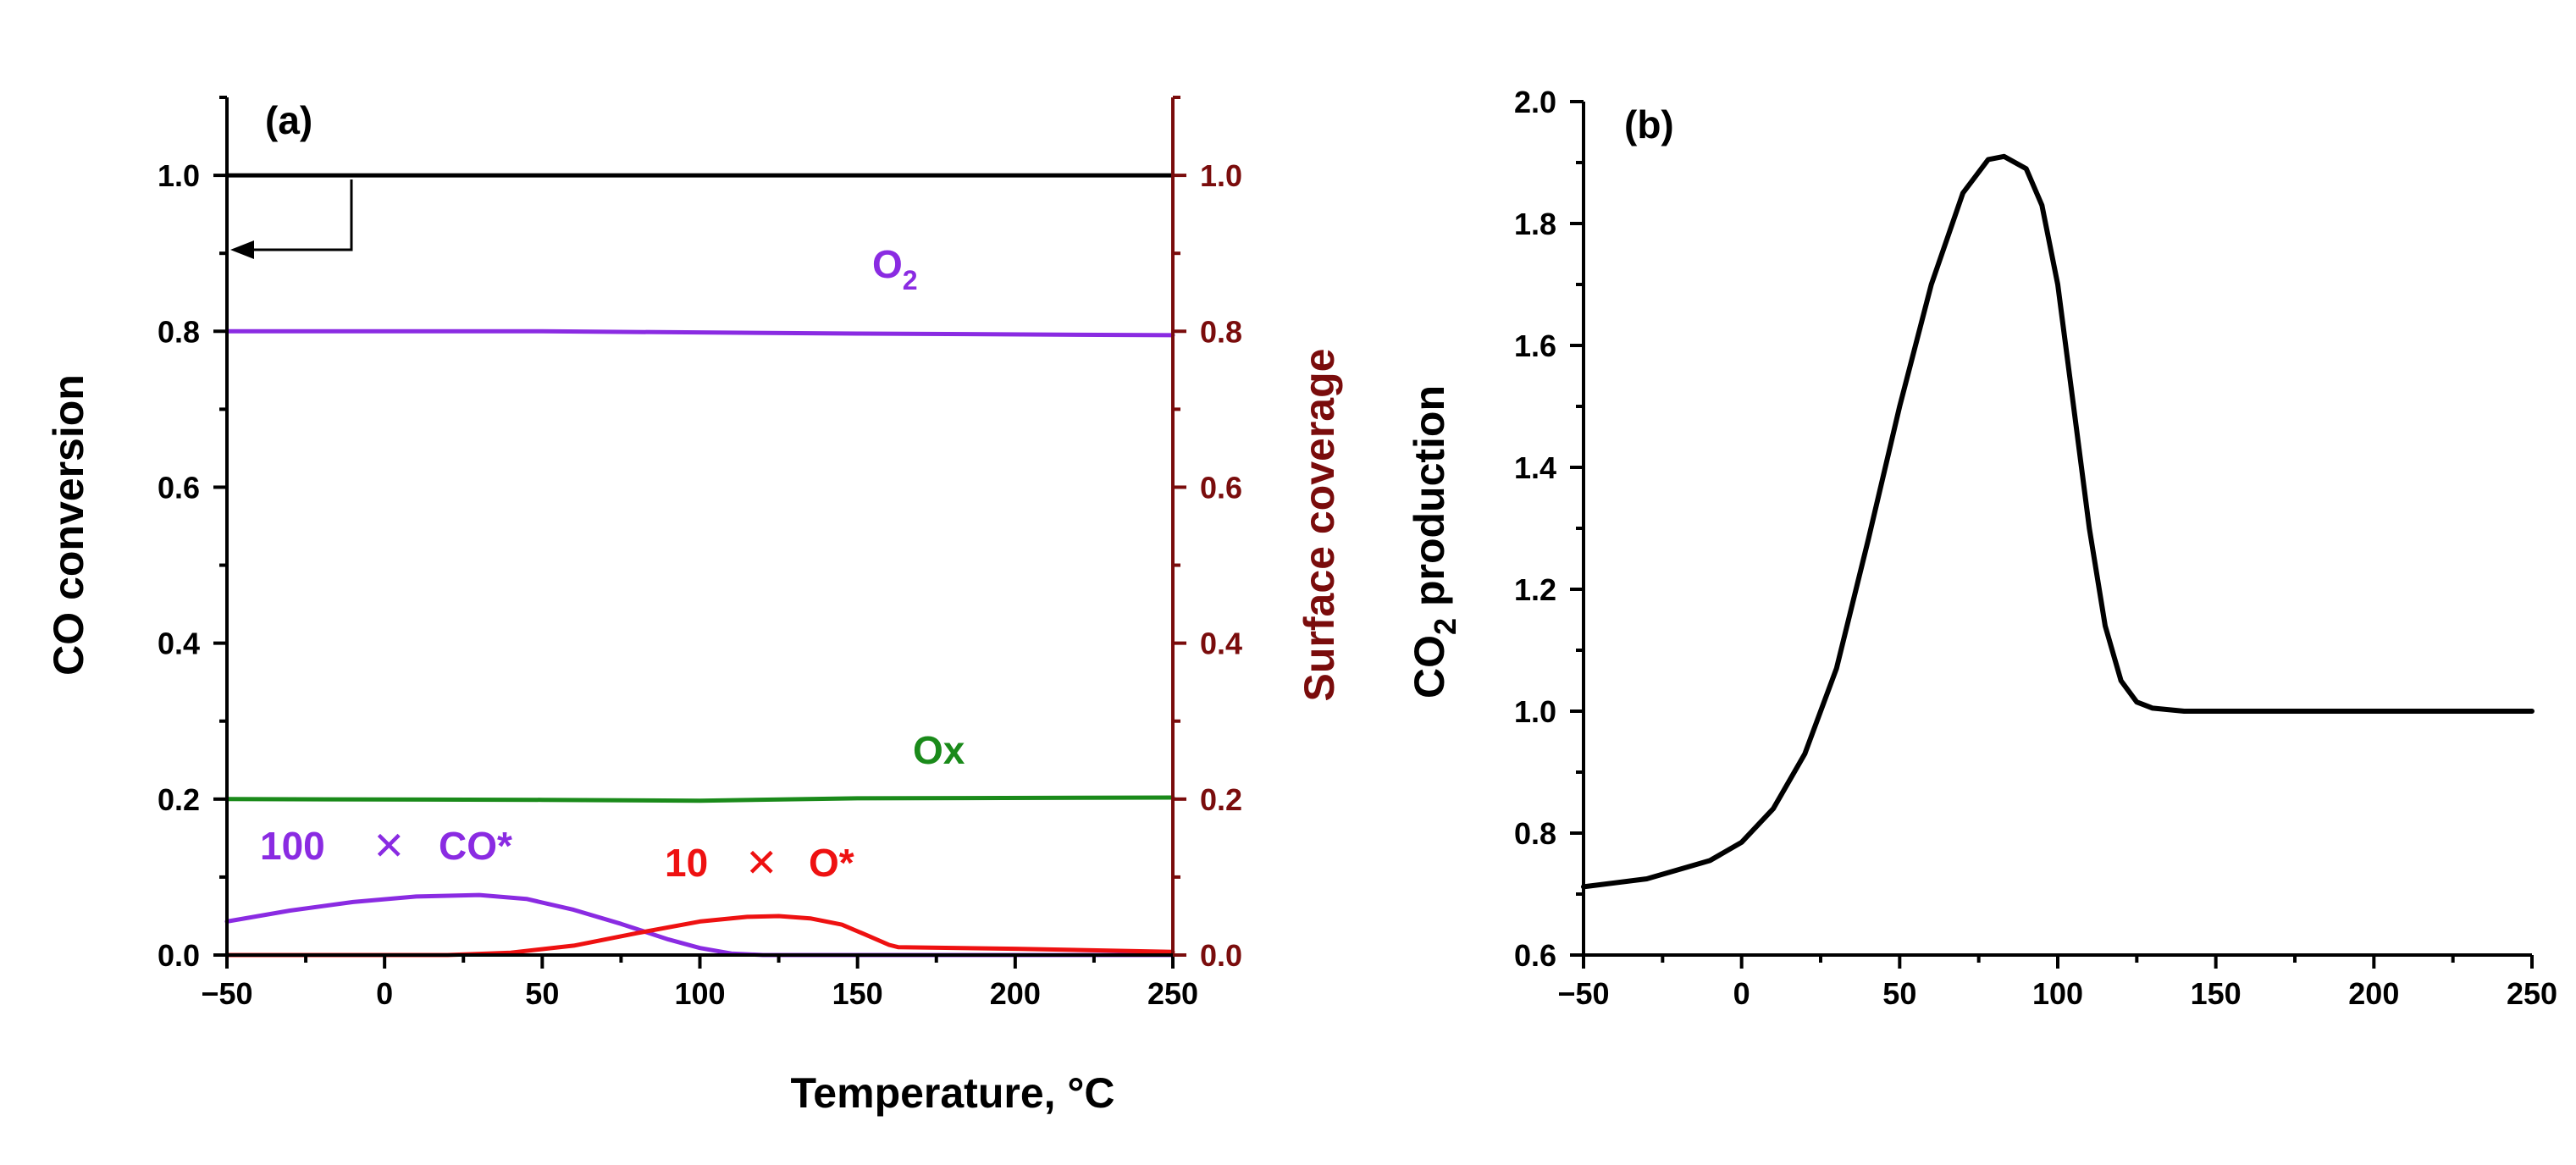 The image size is (2576, 1165). I want to click on o2-label-sub: 2, so click(911, 280).